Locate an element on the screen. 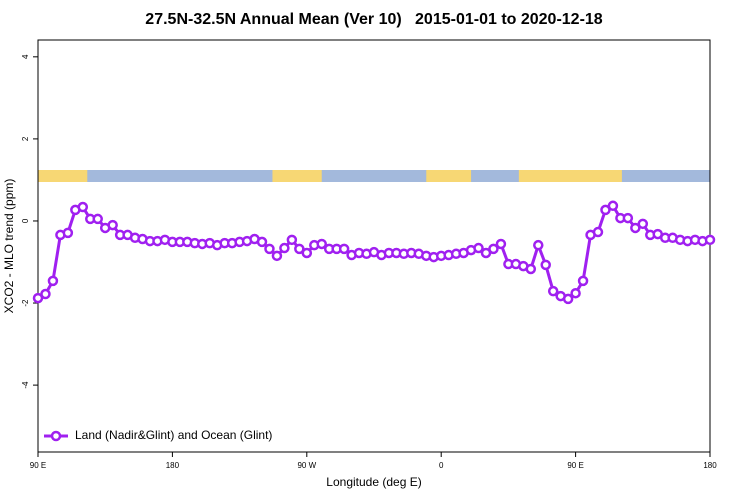 The width and height of the screenshot is (750, 500). y-tick-label: 2 is located at coordinates (25, 138).